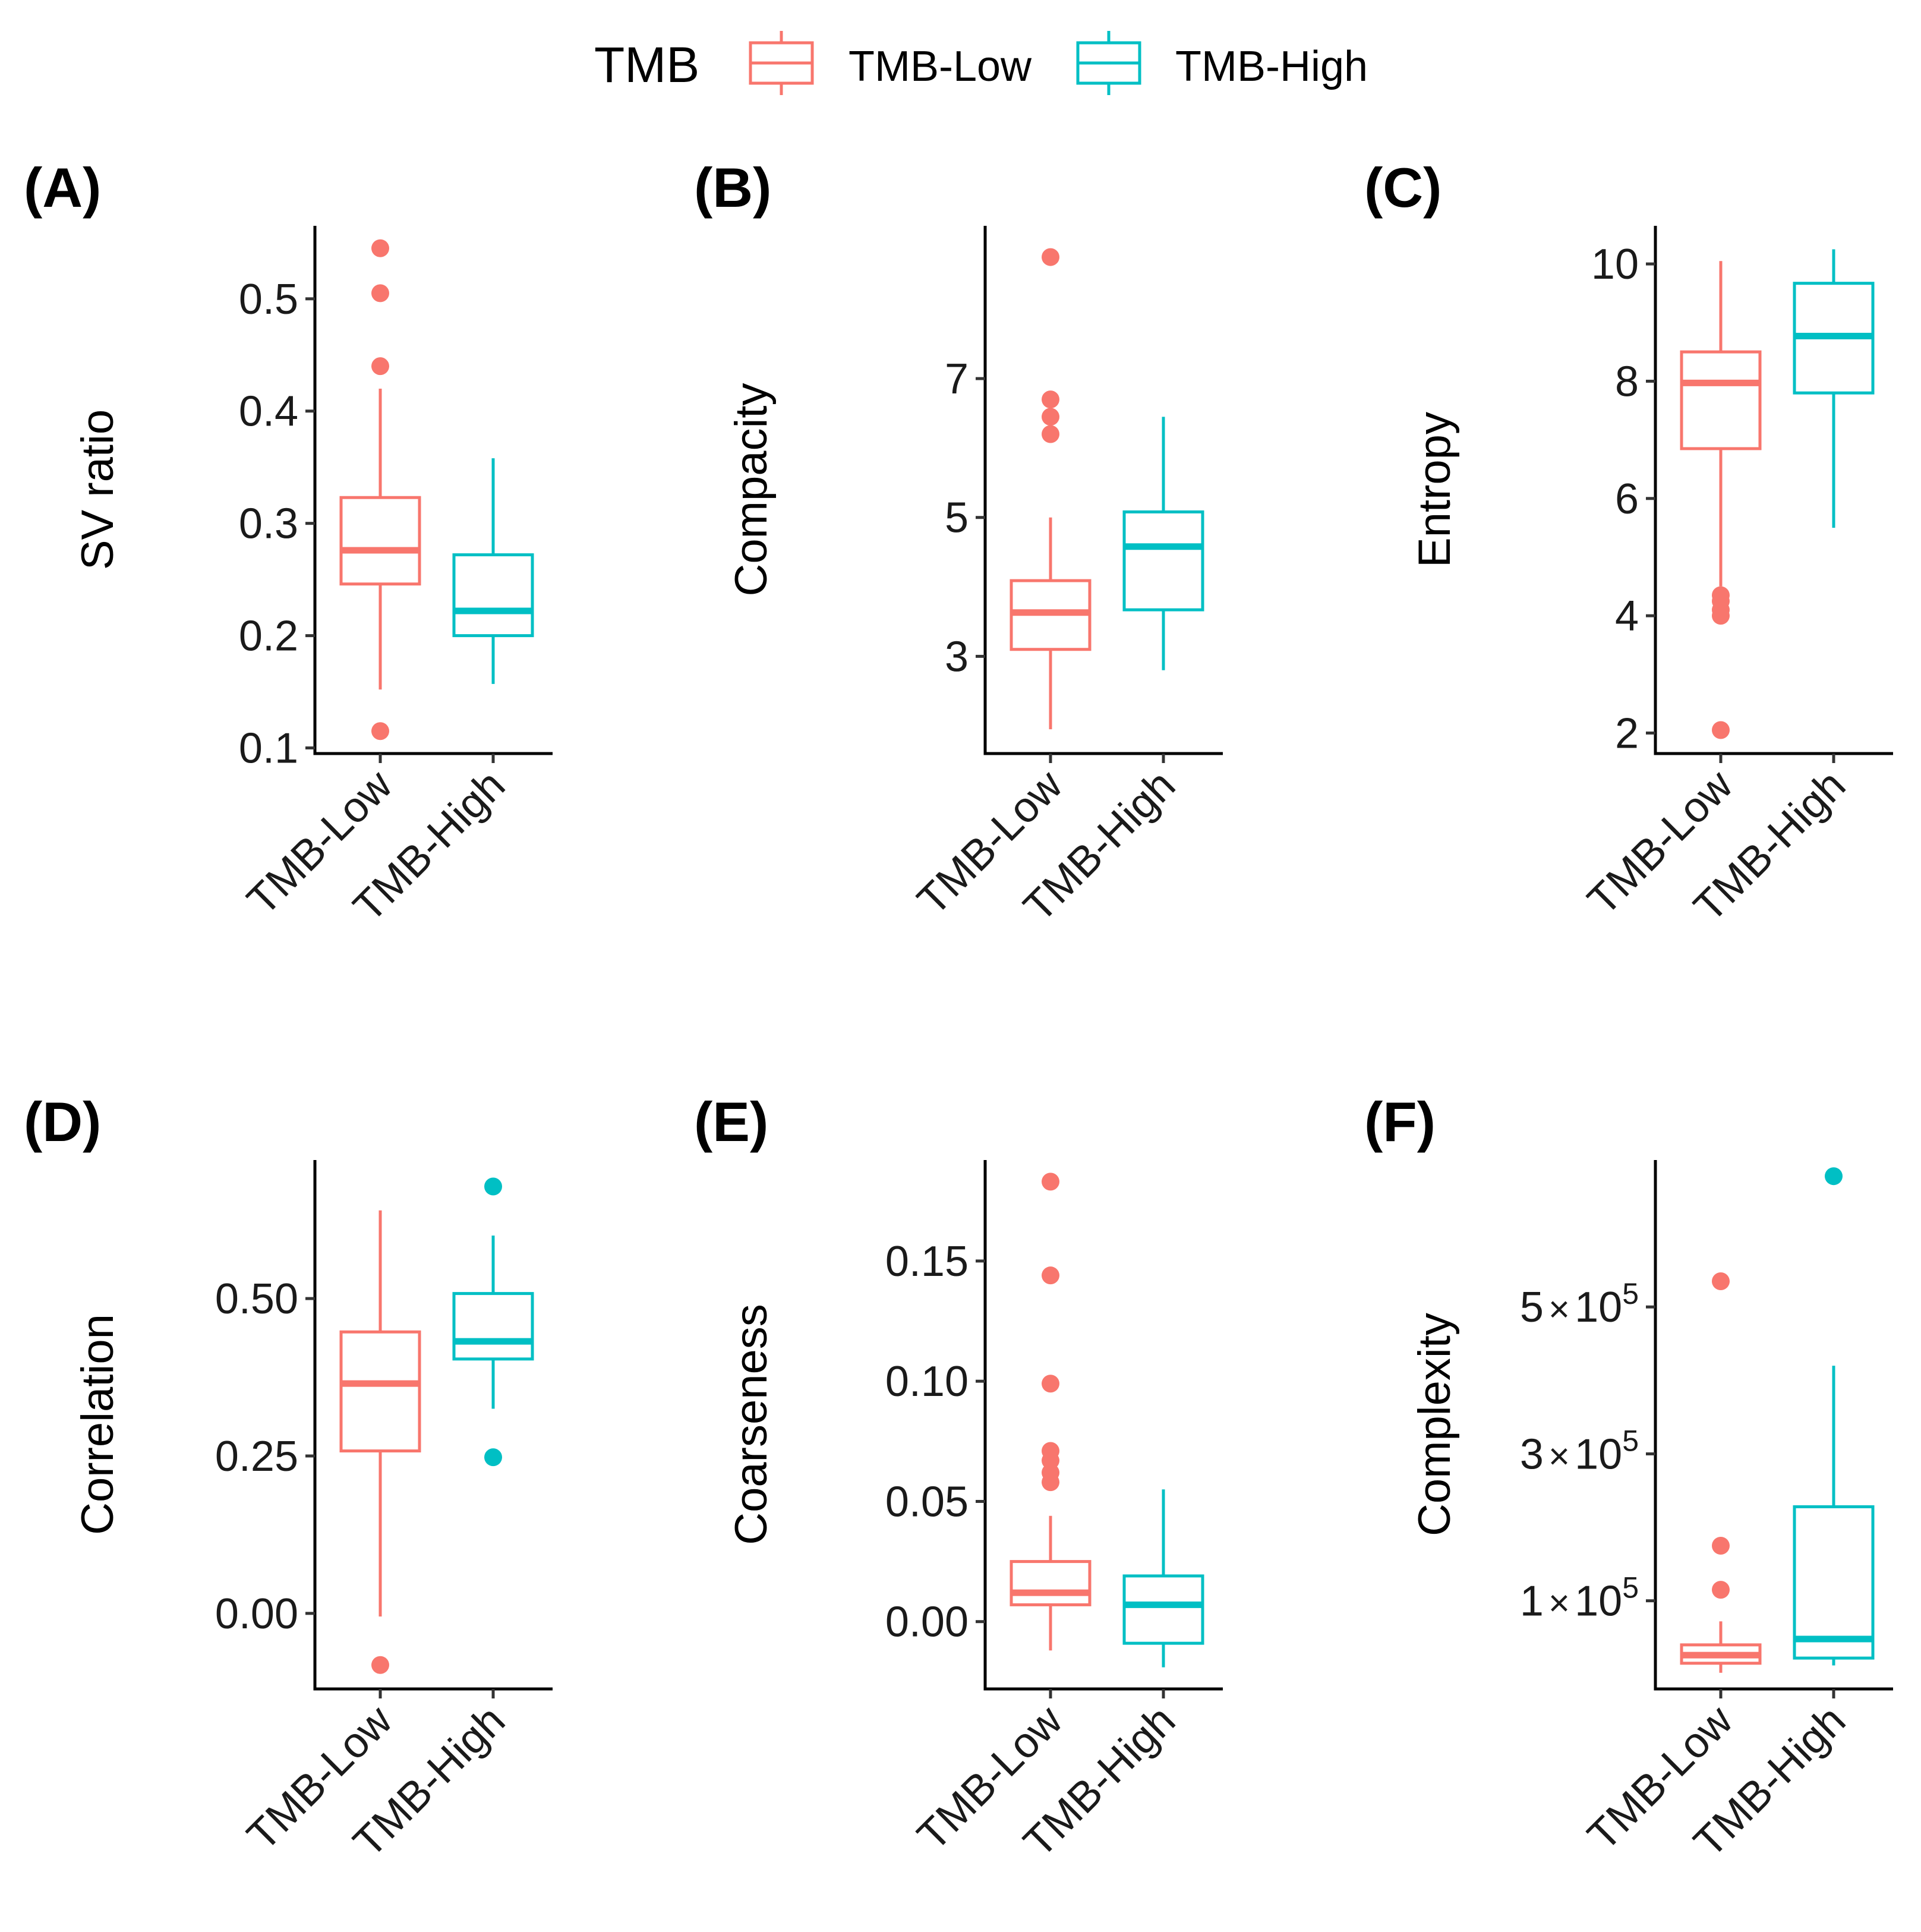 The image size is (1921, 1932). Describe the element at coordinates (1579, 1598) in the screenshot. I see `y-tick-label: 1 × 10⁵` at that location.